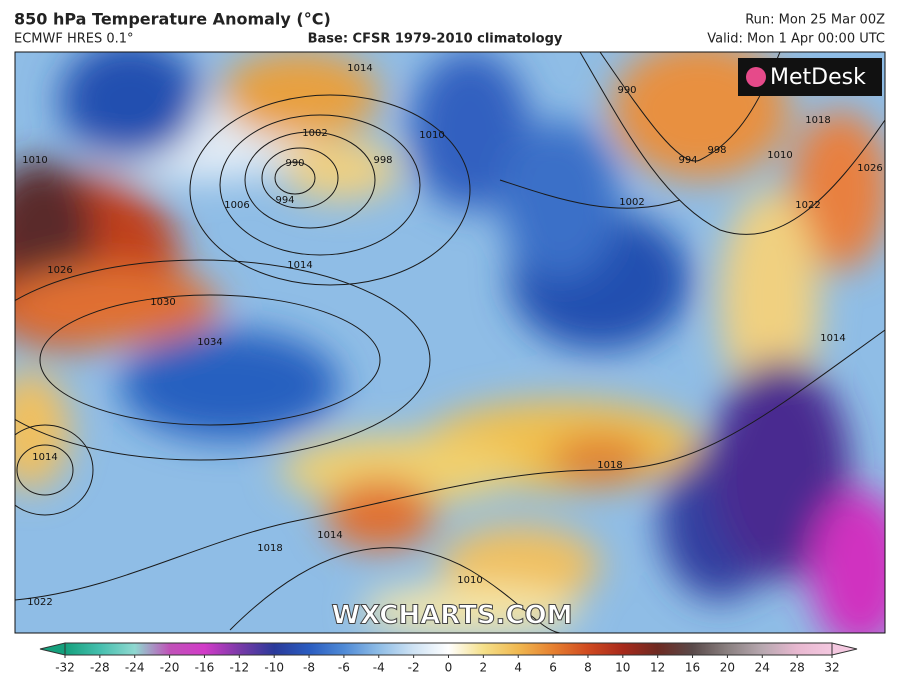 This screenshot has height=693, width=900. I want to click on colorbar-tick-label: 28, so click(796, 668).